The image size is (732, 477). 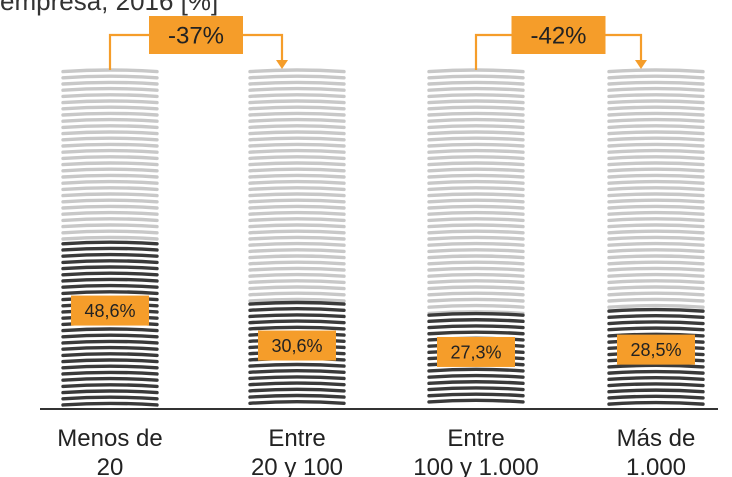 What do you see at coordinates (297, 465) in the screenshot?
I see `category-label-1-1: 20 y 100` at bounding box center [297, 465].